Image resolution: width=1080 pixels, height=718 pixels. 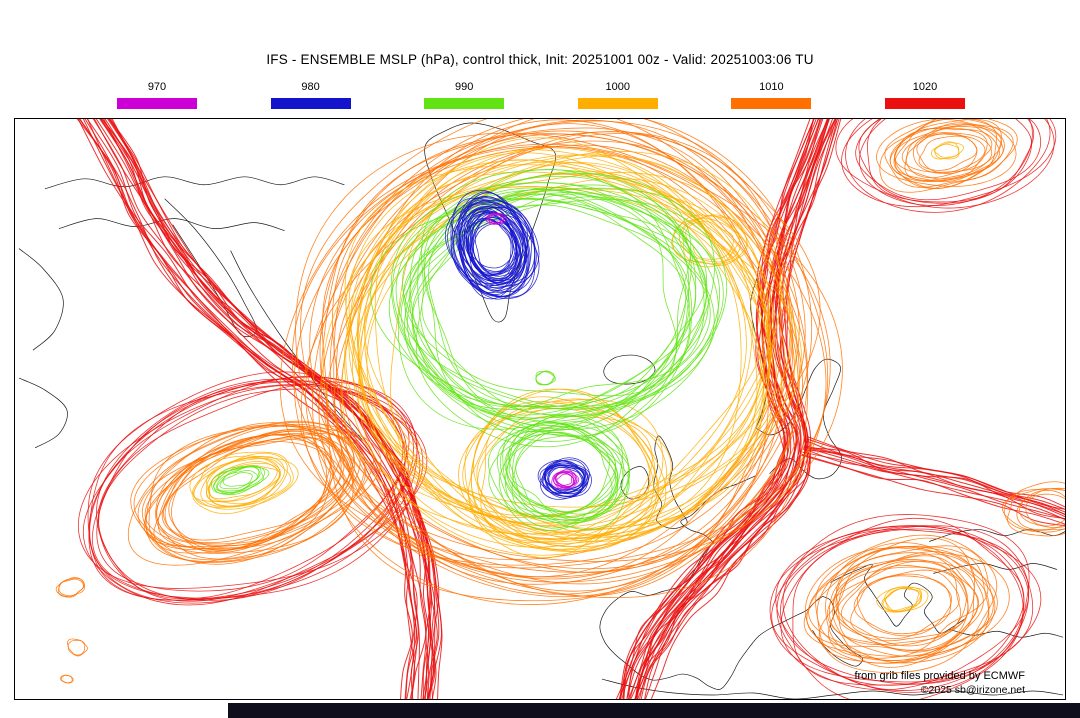 What do you see at coordinates (617, 95) in the screenshot?
I see `legend-item-1000: 1000` at bounding box center [617, 95].